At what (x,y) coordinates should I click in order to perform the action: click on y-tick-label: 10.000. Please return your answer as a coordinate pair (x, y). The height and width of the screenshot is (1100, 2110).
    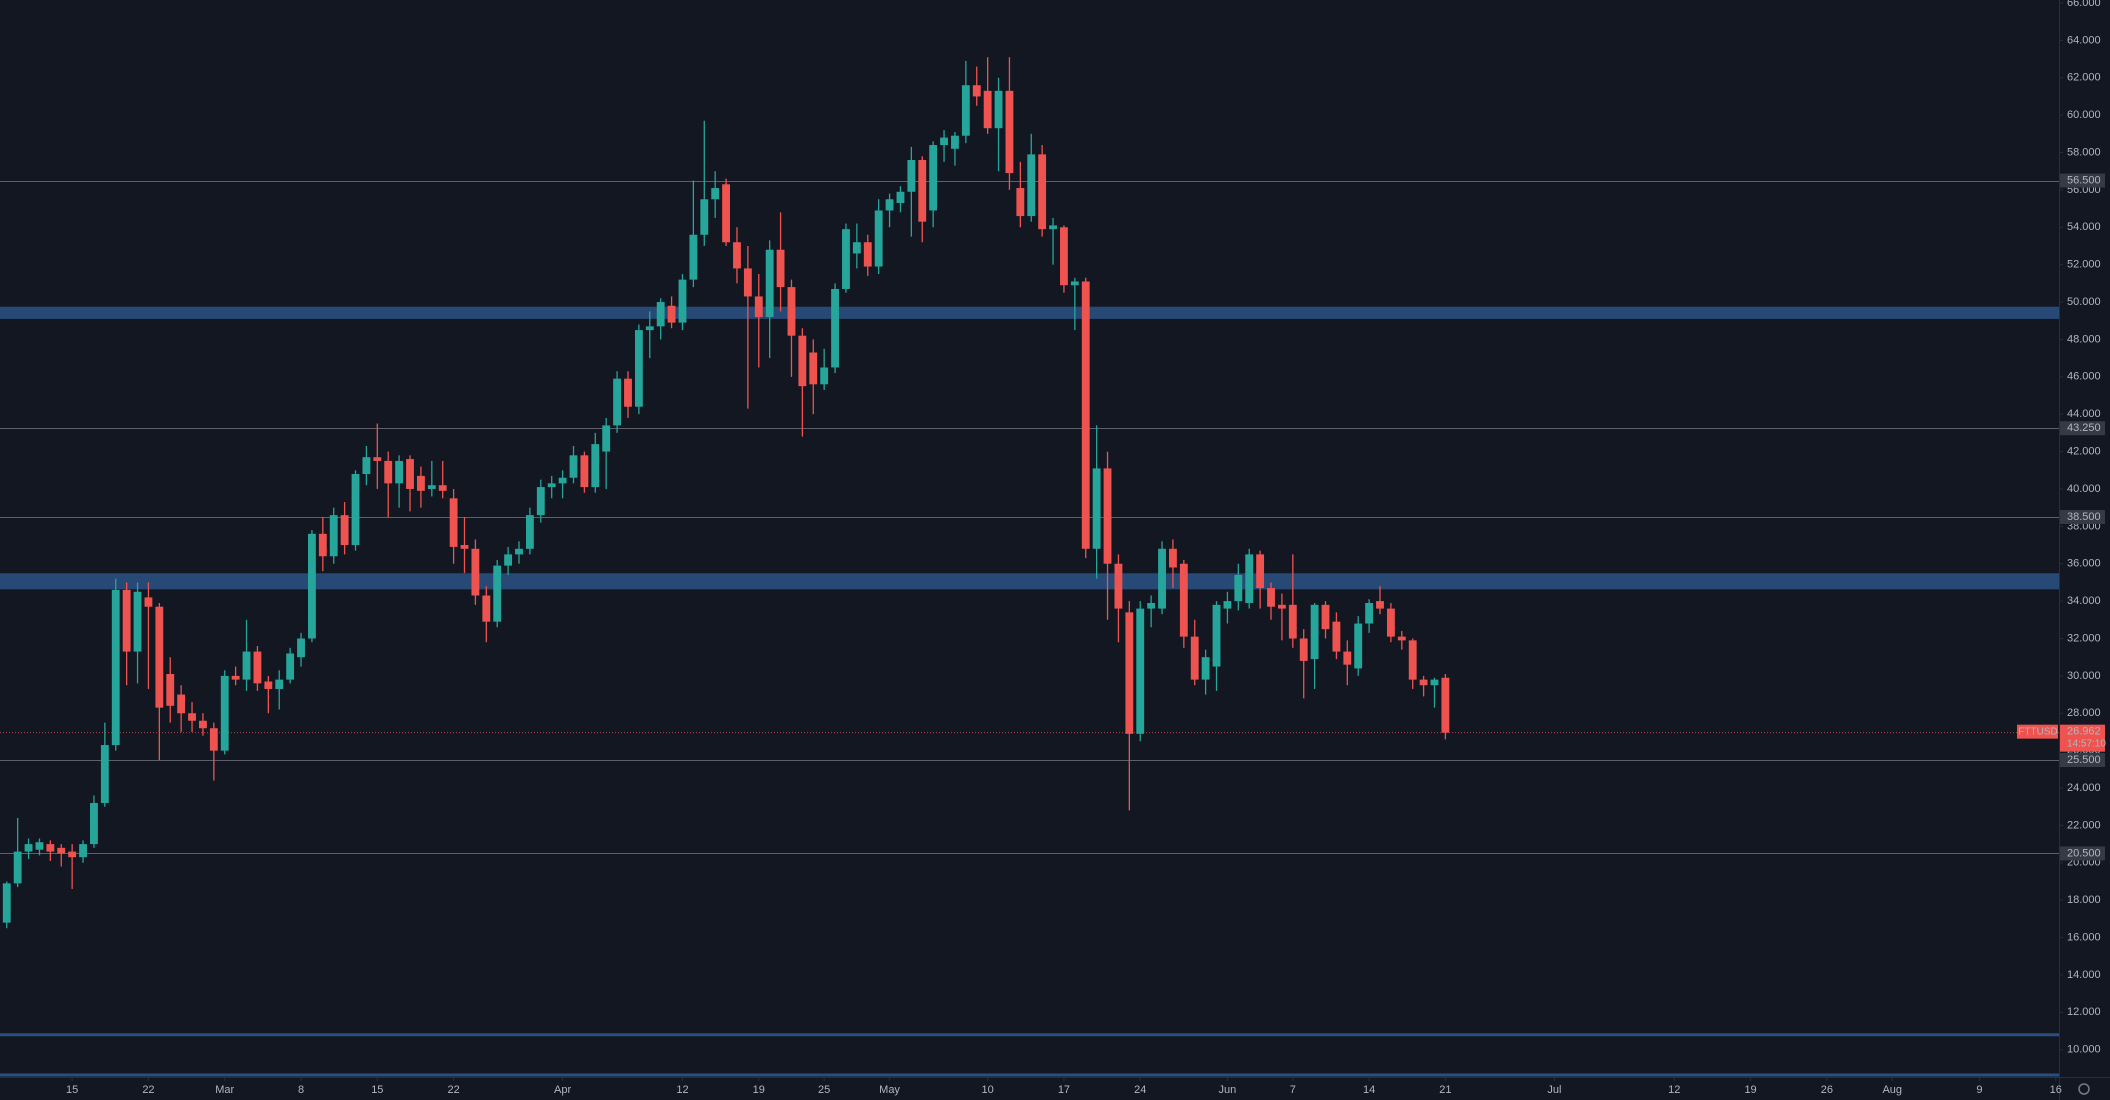
    Looking at the image, I should click on (2084, 1050).